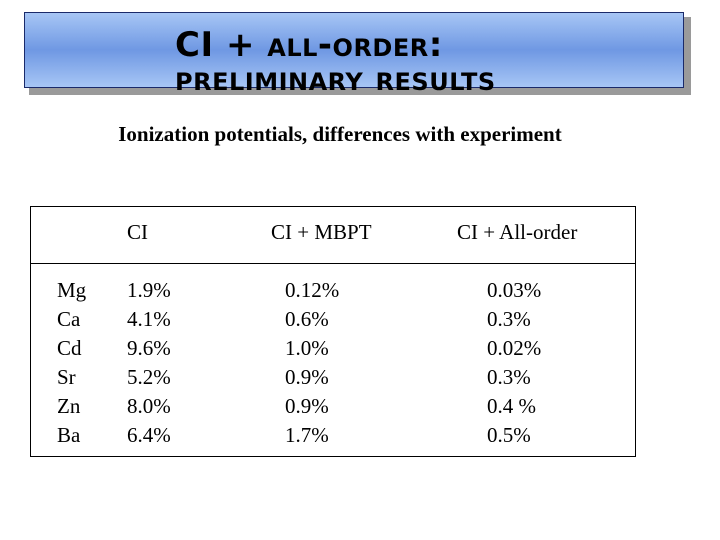  What do you see at coordinates (312, 363) in the screenshot?
I see `ci-mbpt-column: 0.12% 0.6% 1.0% 0.9% 0.9% 1.7%` at bounding box center [312, 363].